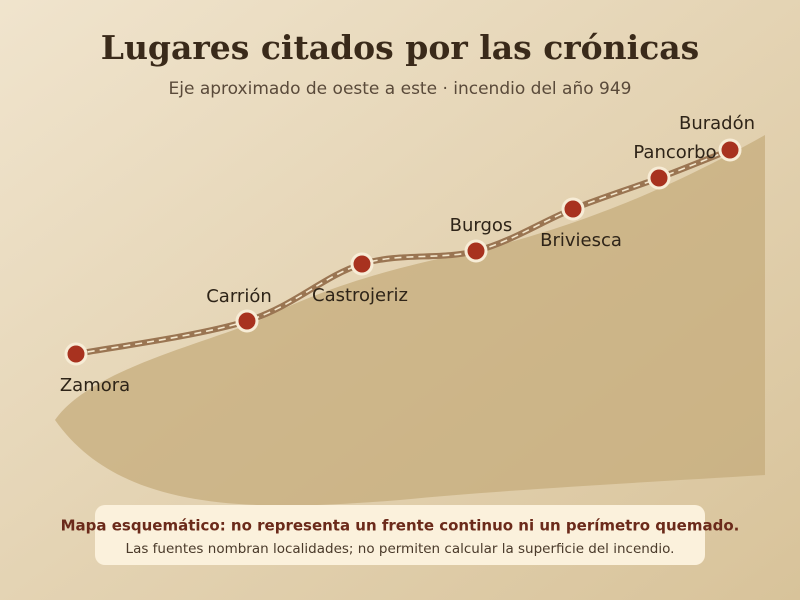  What do you see at coordinates (360, 295) in the screenshot?
I see `place-label: Castrojeriz` at bounding box center [360, 295].